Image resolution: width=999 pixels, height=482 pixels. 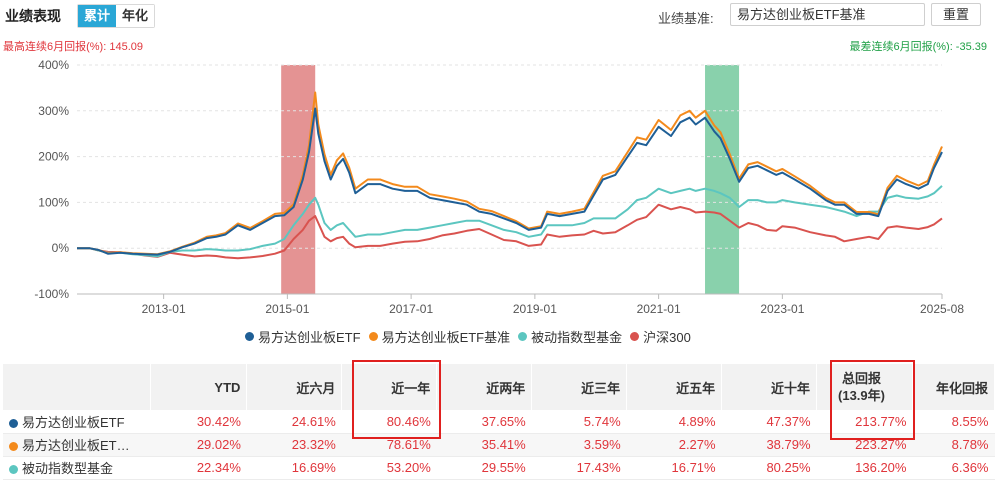 What do you see at coordinates (577, 337) in the screenshot?
I see `legend-label: 被动指数型基金` at bounding box center [577, 337].